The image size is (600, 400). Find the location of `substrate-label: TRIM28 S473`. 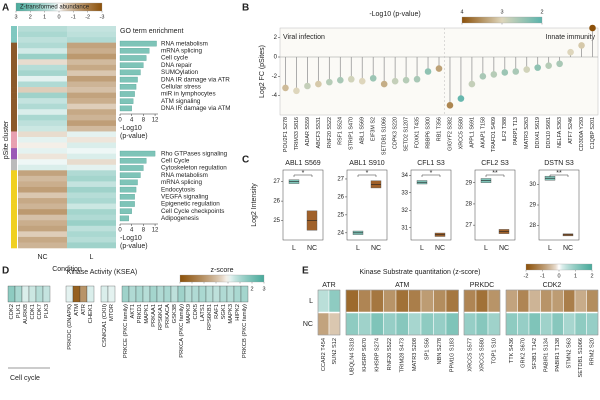

substrate-label: TRIM28 S473 is located at coordinates (403, 355).